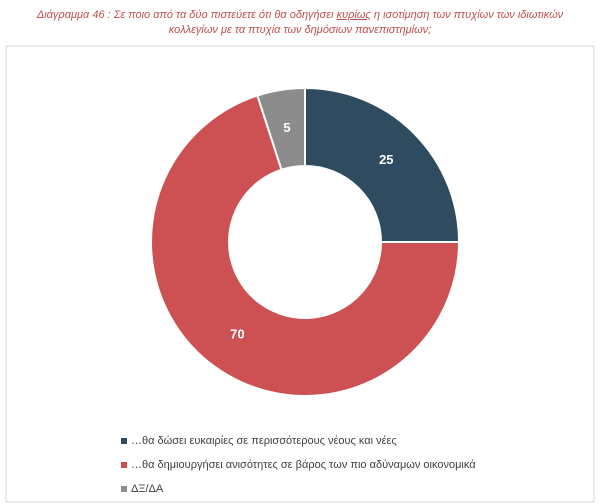  I want to click on title-part: κυρίως, so click(353, 15).